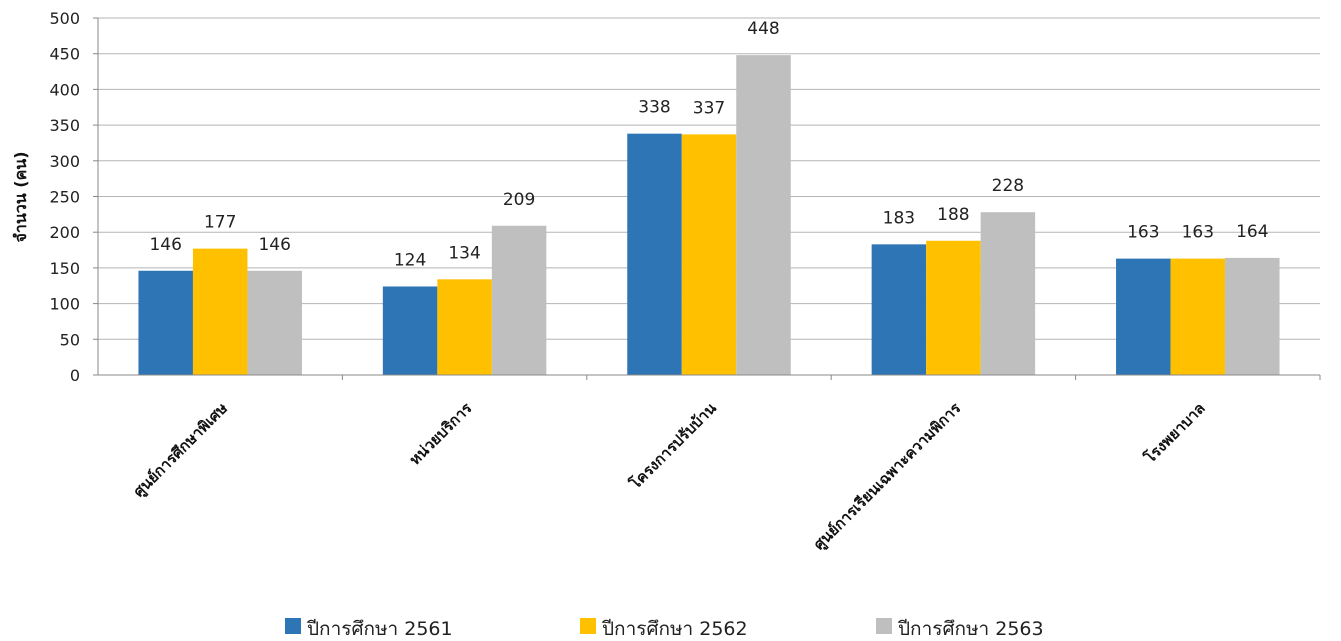  What do you see at coordinates (464, 253) in the screenshot?
I see `data-label: 134` at bounding box center [464, 253].